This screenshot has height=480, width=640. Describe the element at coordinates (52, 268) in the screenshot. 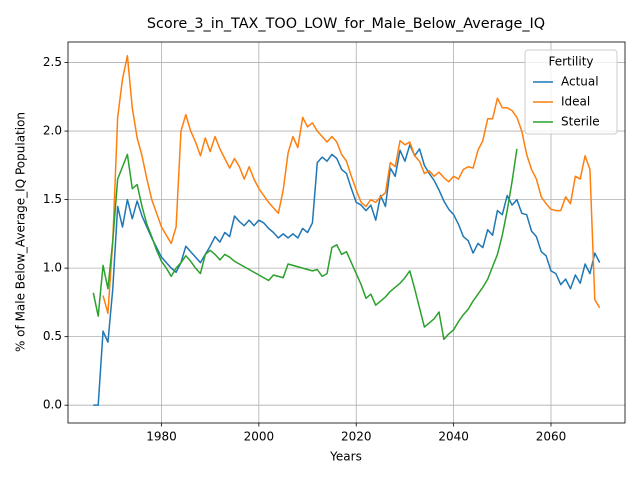

I see `y-tick-label: 1.0` at that location.